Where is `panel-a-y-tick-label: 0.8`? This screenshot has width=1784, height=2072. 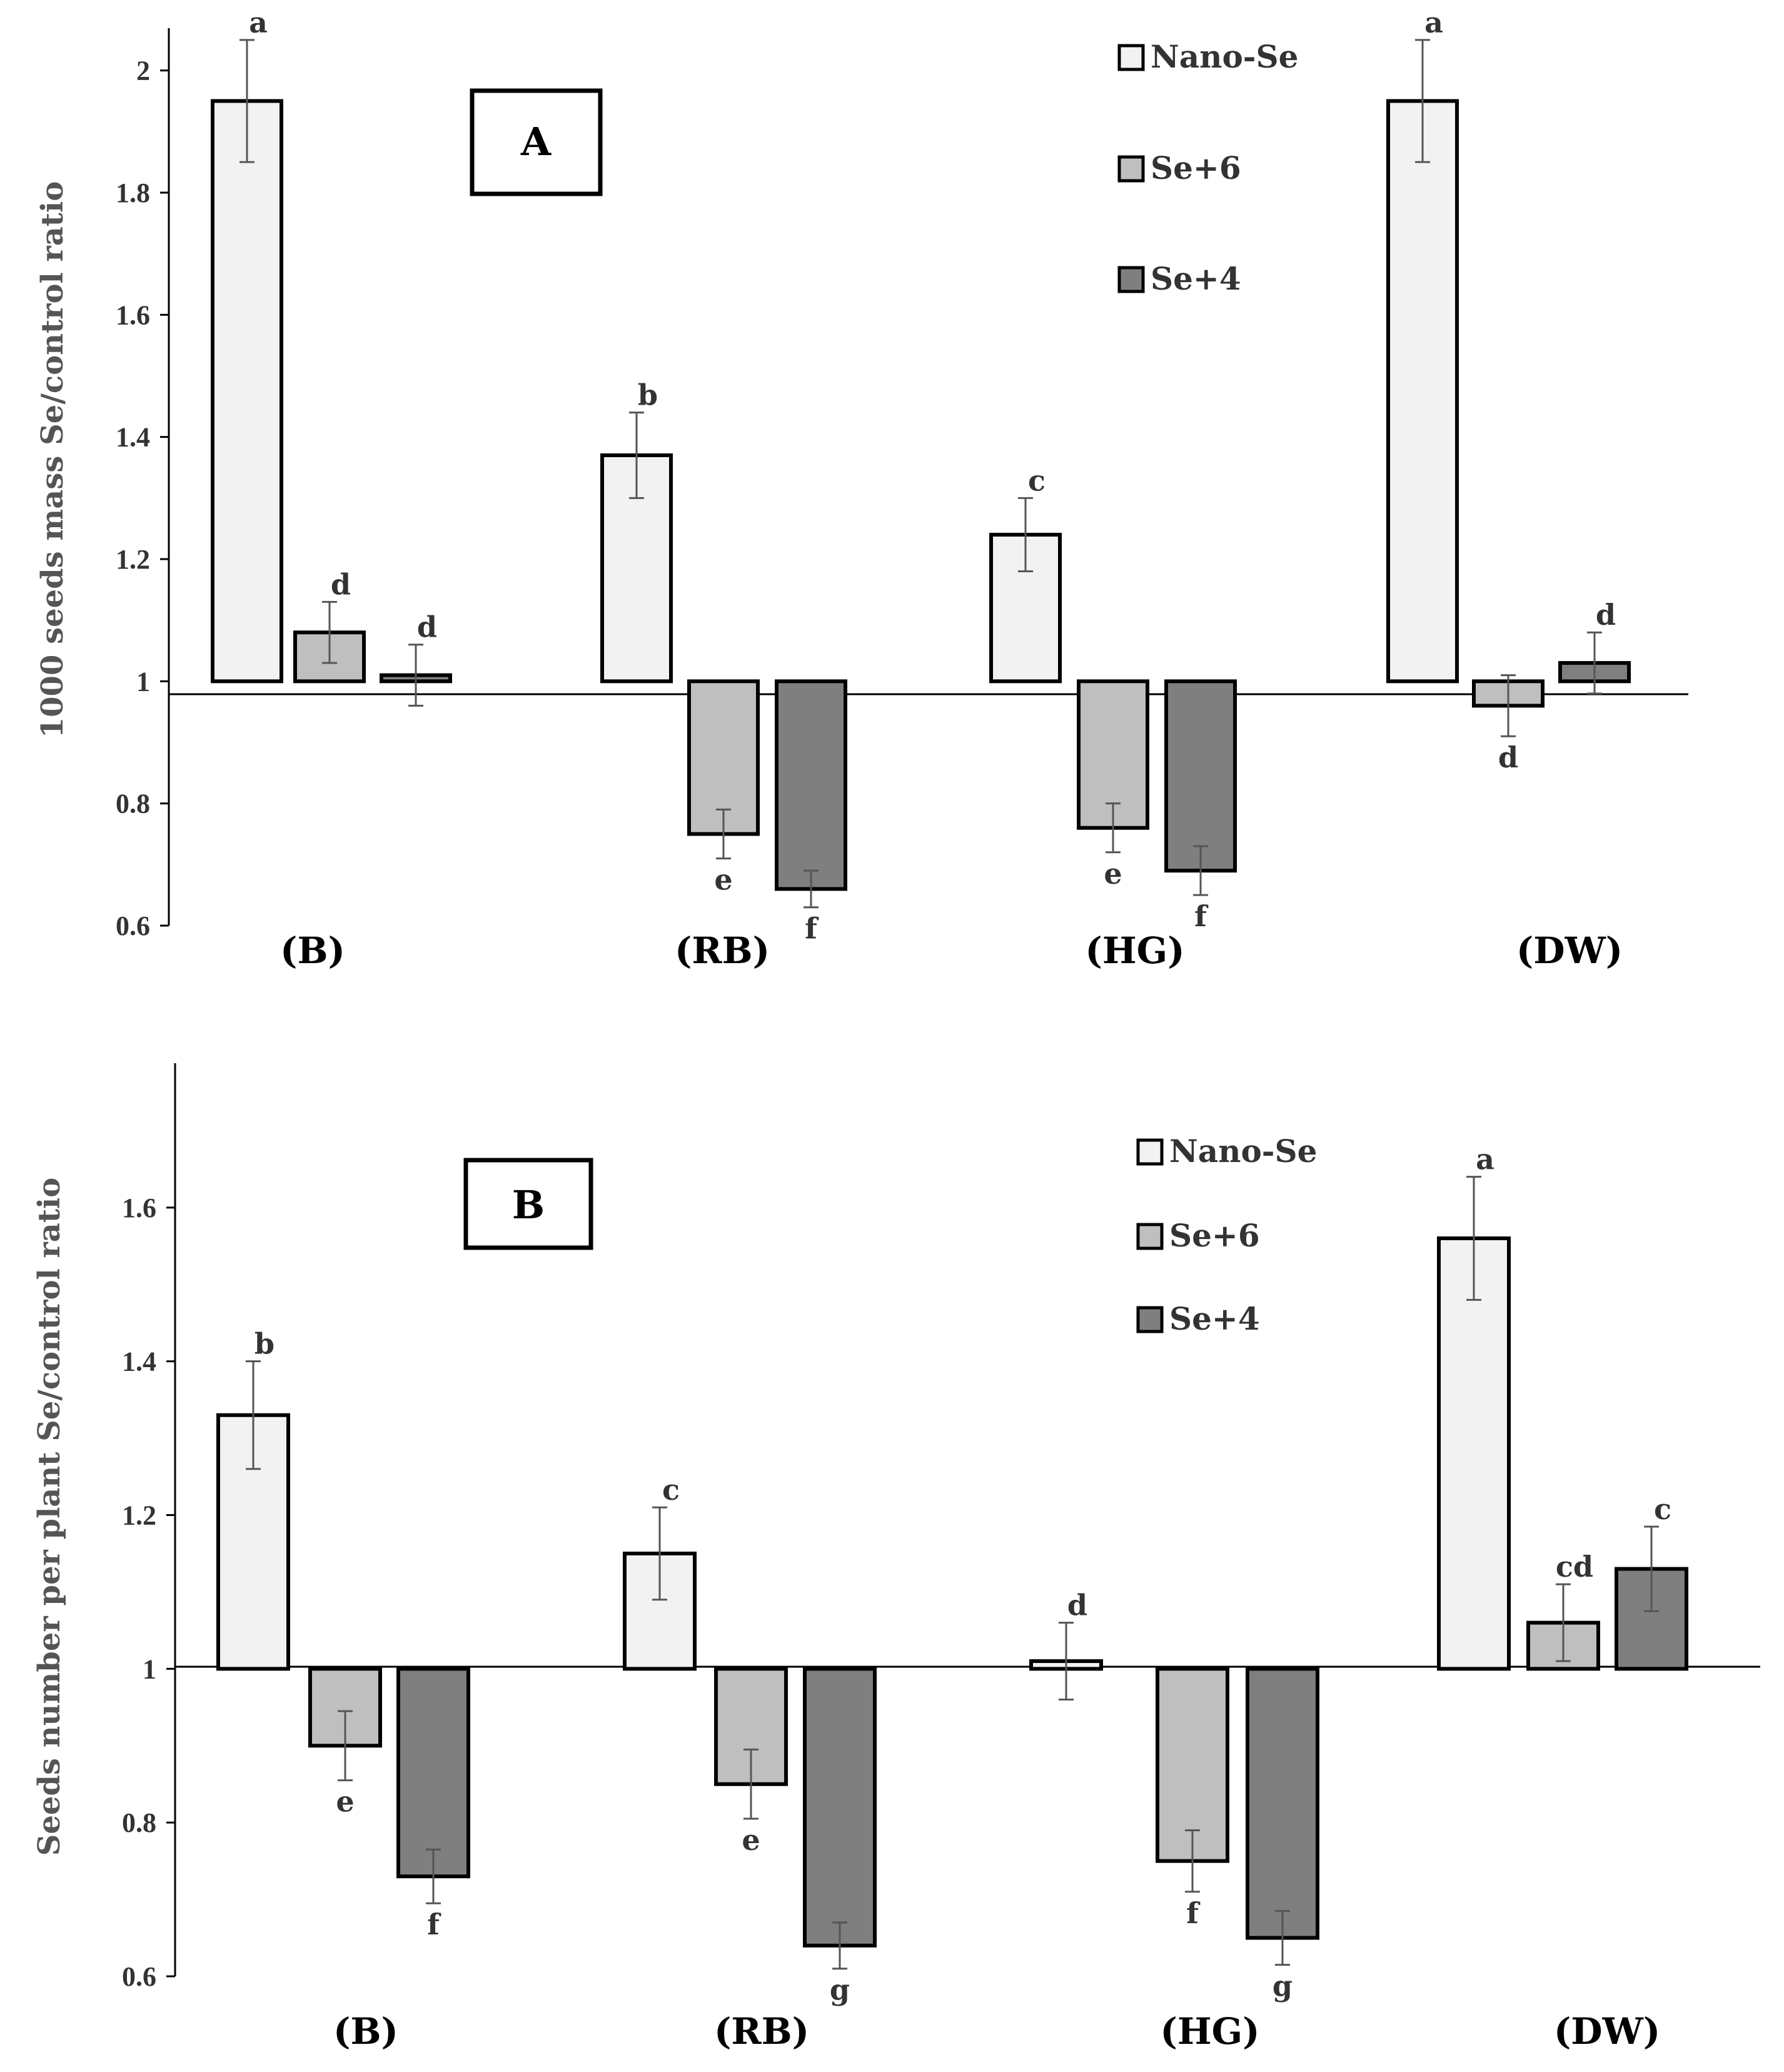 panel-a-y-tick-label: 0.8 is located at coordinates (133, 804).